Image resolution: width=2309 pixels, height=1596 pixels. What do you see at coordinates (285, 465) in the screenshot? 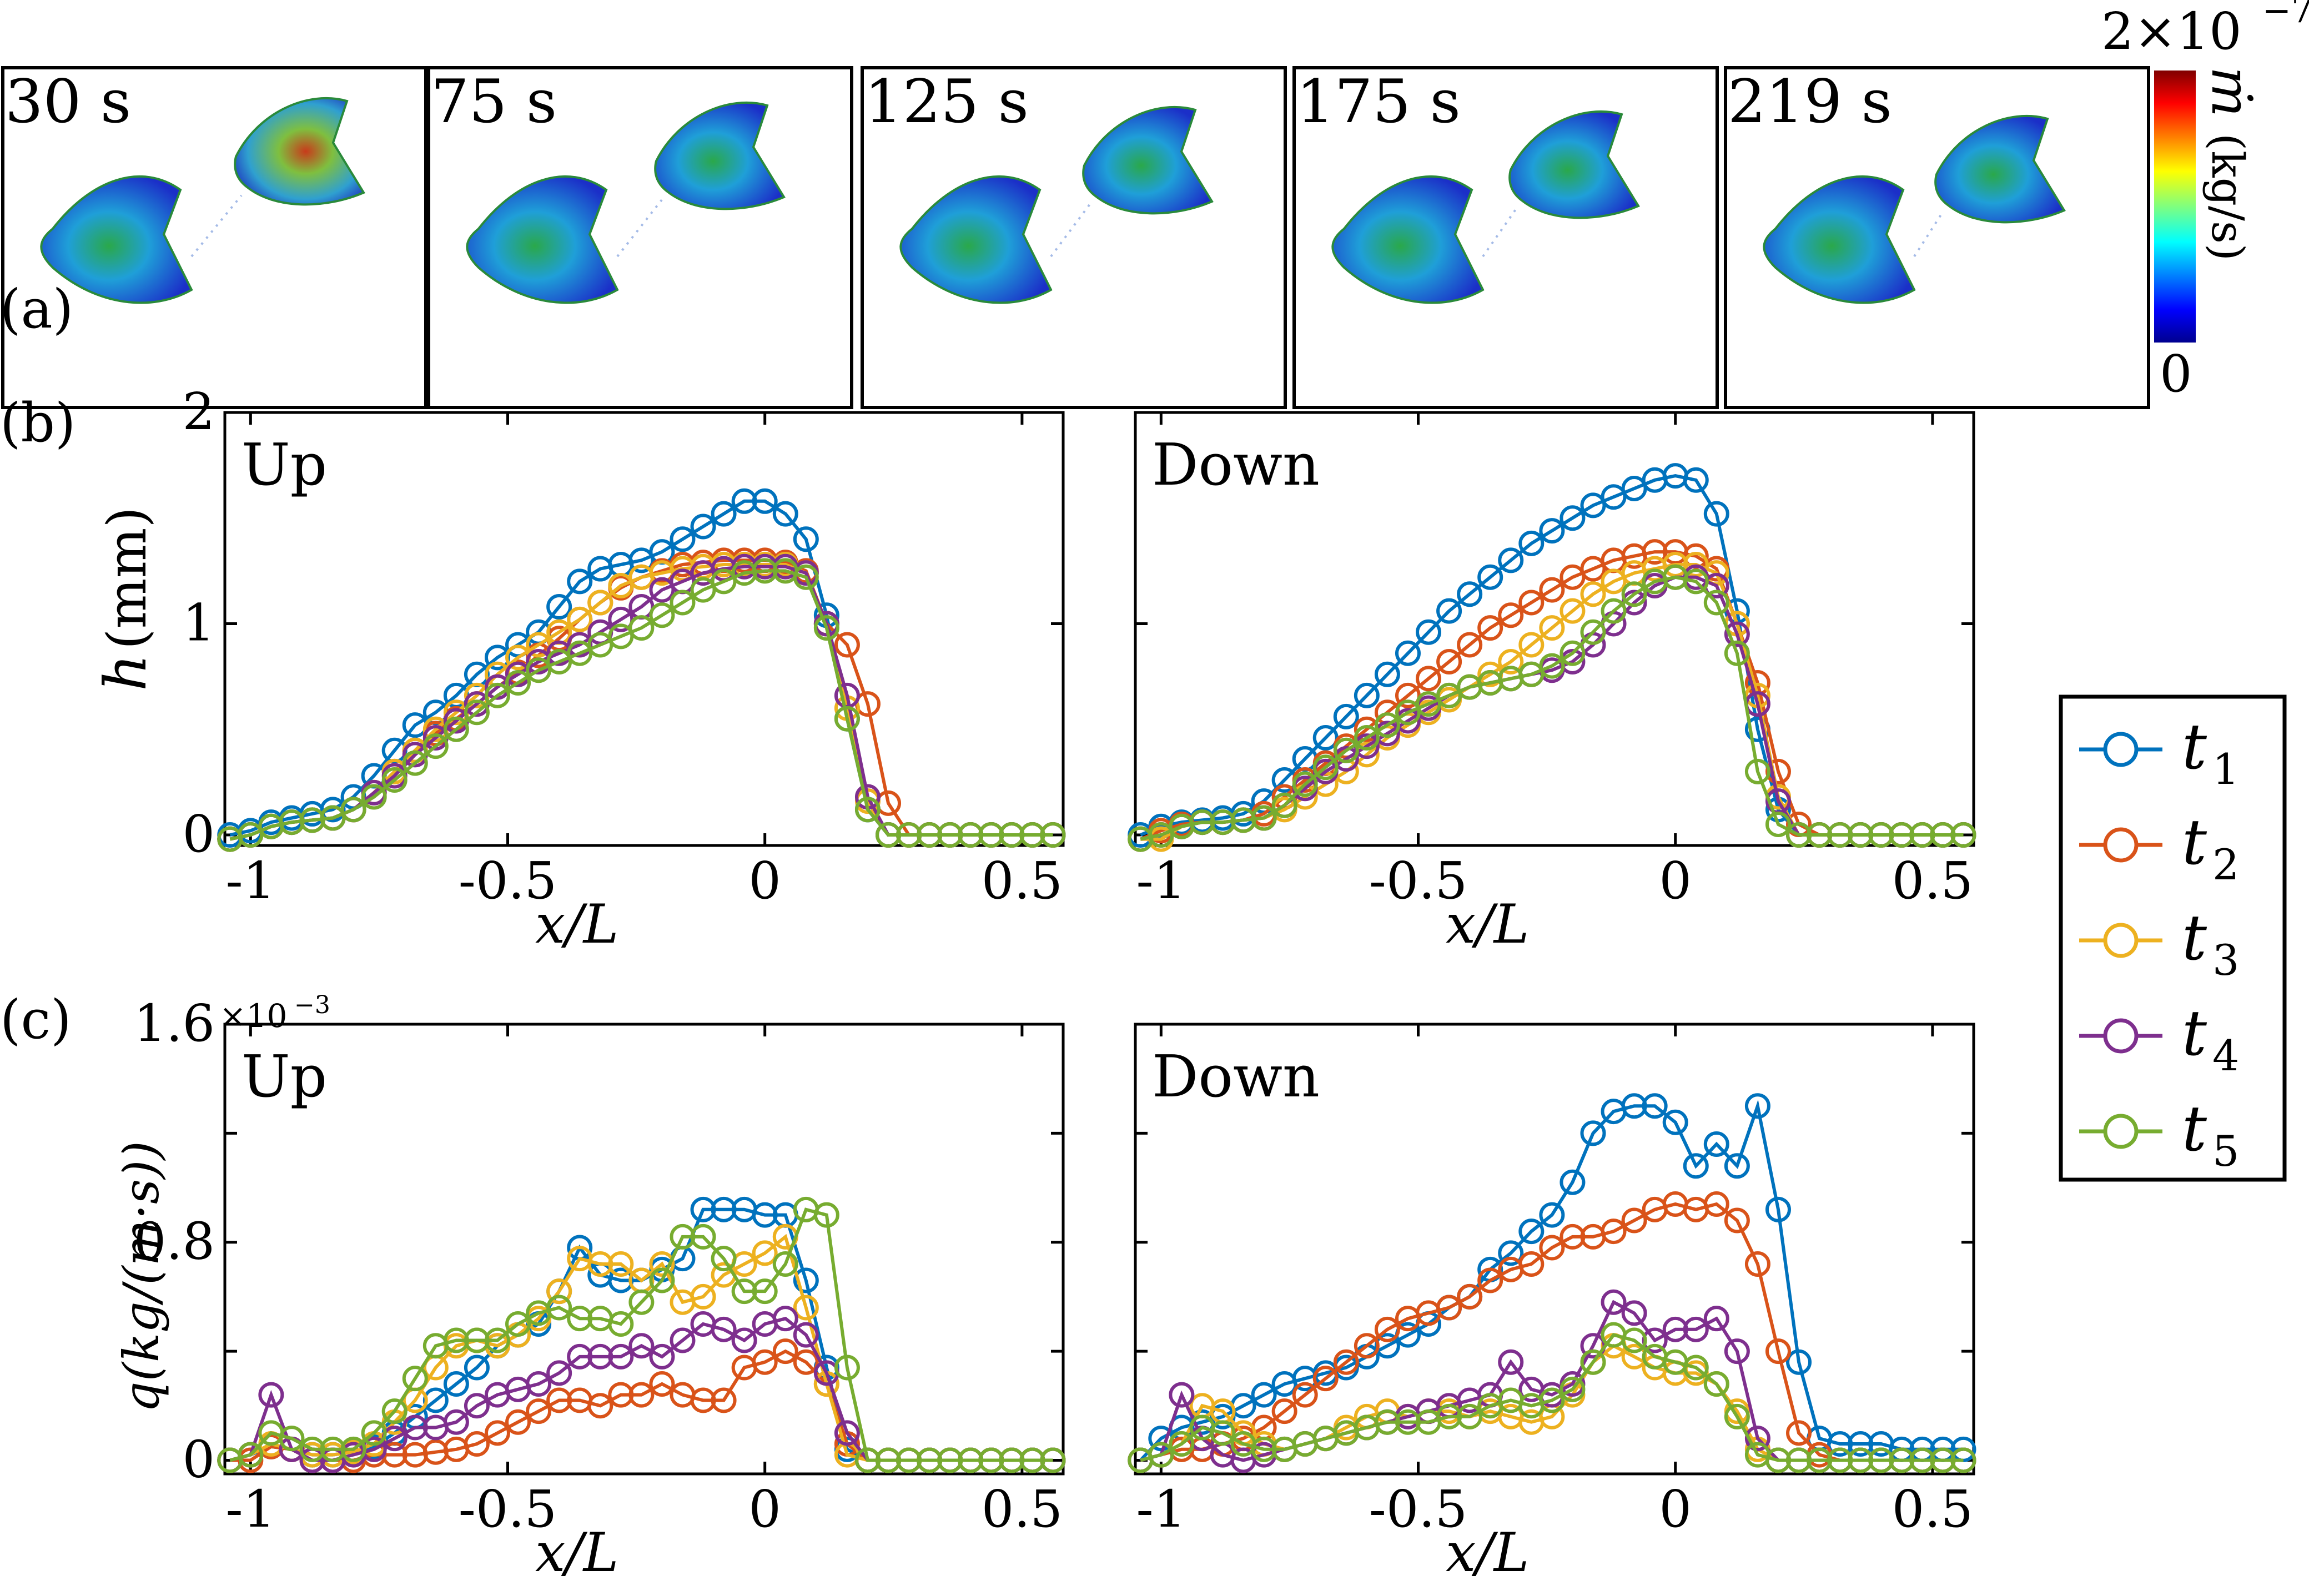
I see `panel-title: Up` at bounding box center [285, 465].